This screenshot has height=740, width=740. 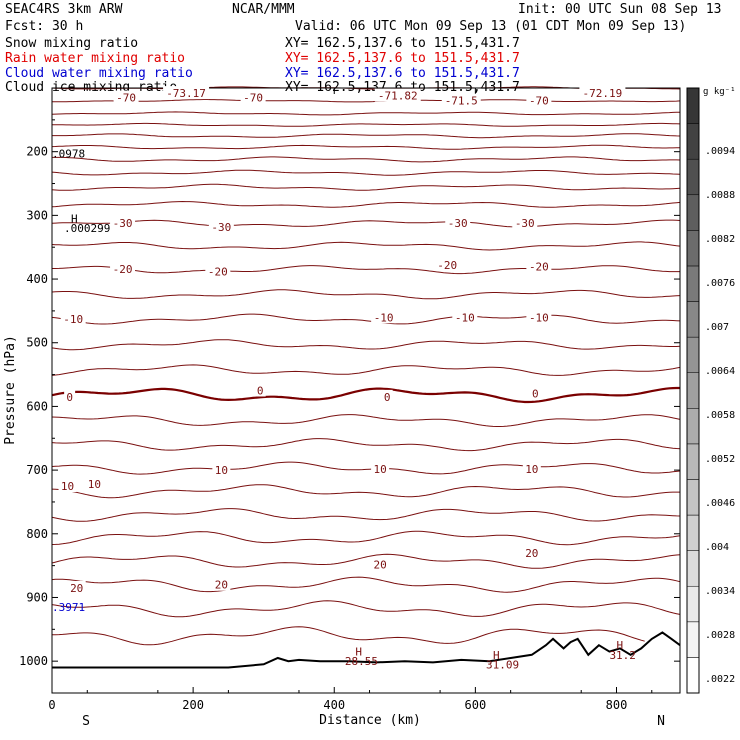 I want to click on contour-label: -70, so click(x=539, y=101).